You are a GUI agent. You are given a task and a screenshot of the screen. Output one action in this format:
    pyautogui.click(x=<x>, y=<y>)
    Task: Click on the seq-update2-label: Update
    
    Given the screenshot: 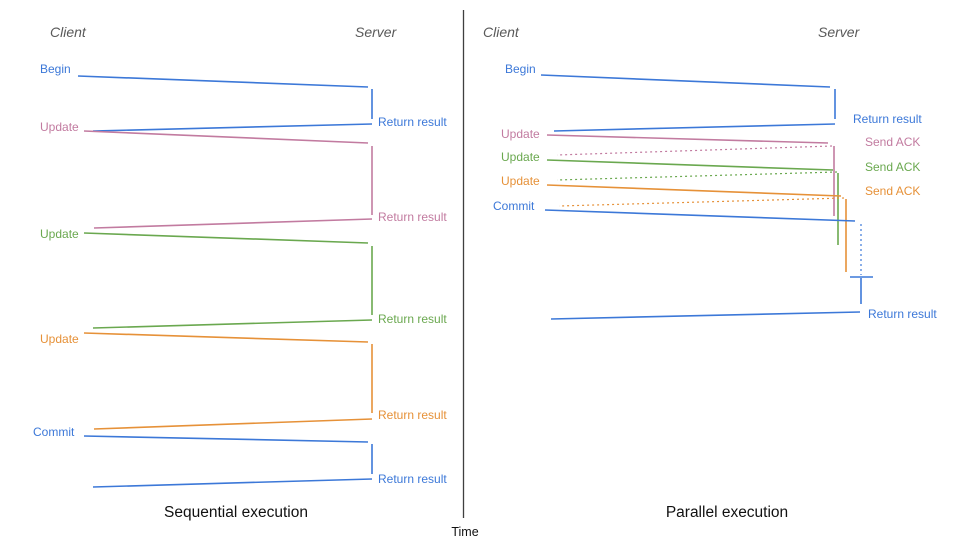 What is the action you would take?
    pyautogui.click(x=59, y=234)
    